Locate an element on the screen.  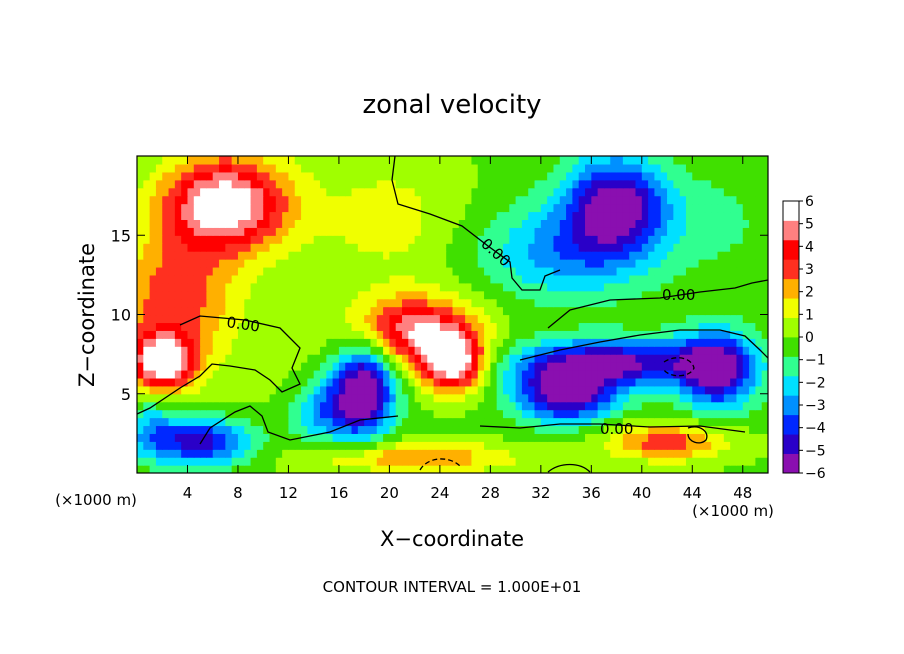
x-axis-label: X−coordinate is located at coordinates (452, 539).